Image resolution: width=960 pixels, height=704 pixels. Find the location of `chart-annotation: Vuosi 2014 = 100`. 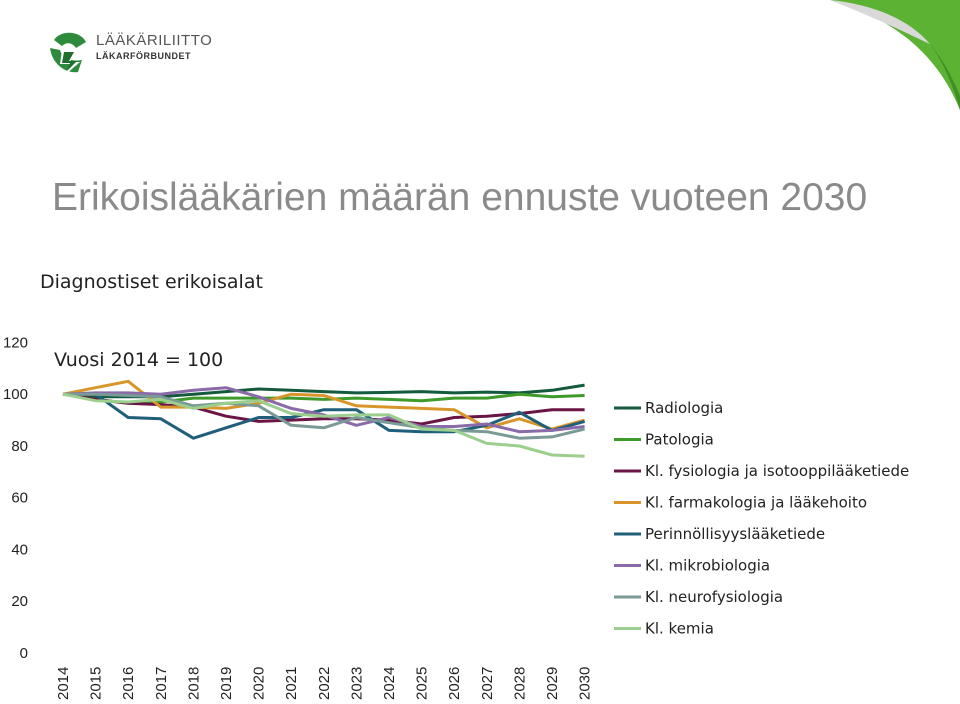

chart-annotation: Vuosi 2014 = 100 is located at coordinates (138, 360).